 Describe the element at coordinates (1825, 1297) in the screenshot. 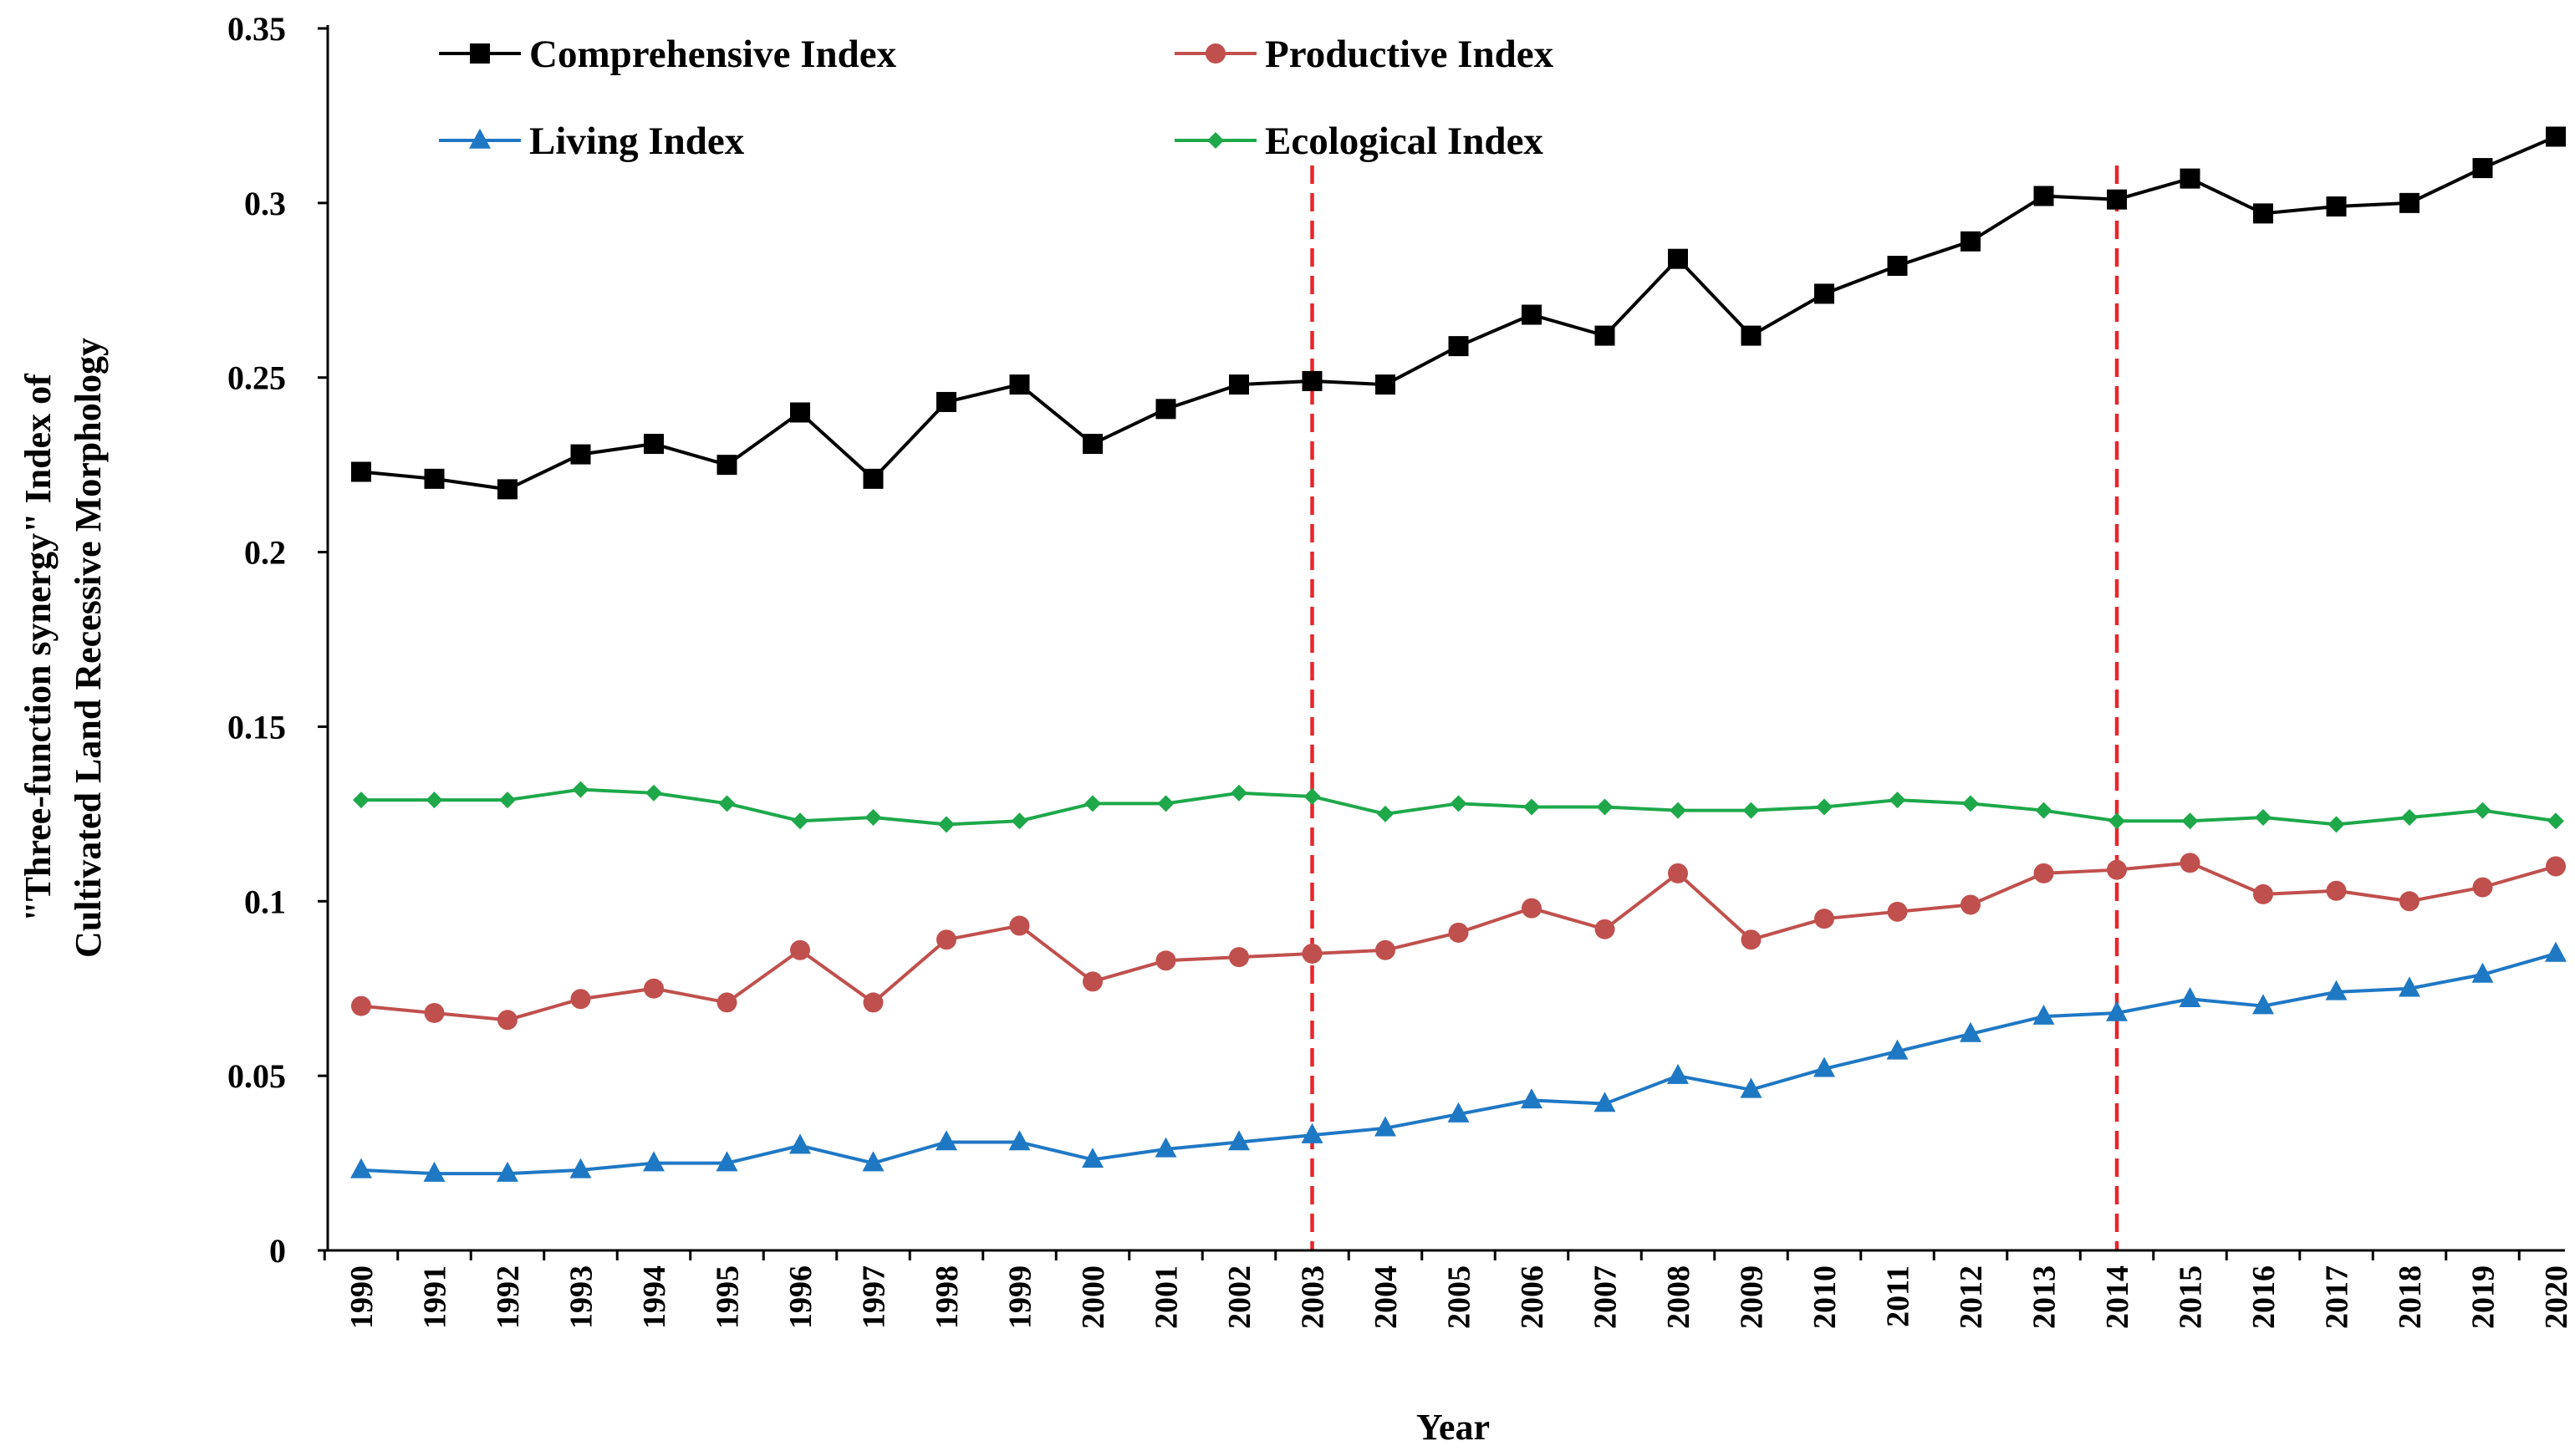

I see `x-tick-label: 2010` at that location.